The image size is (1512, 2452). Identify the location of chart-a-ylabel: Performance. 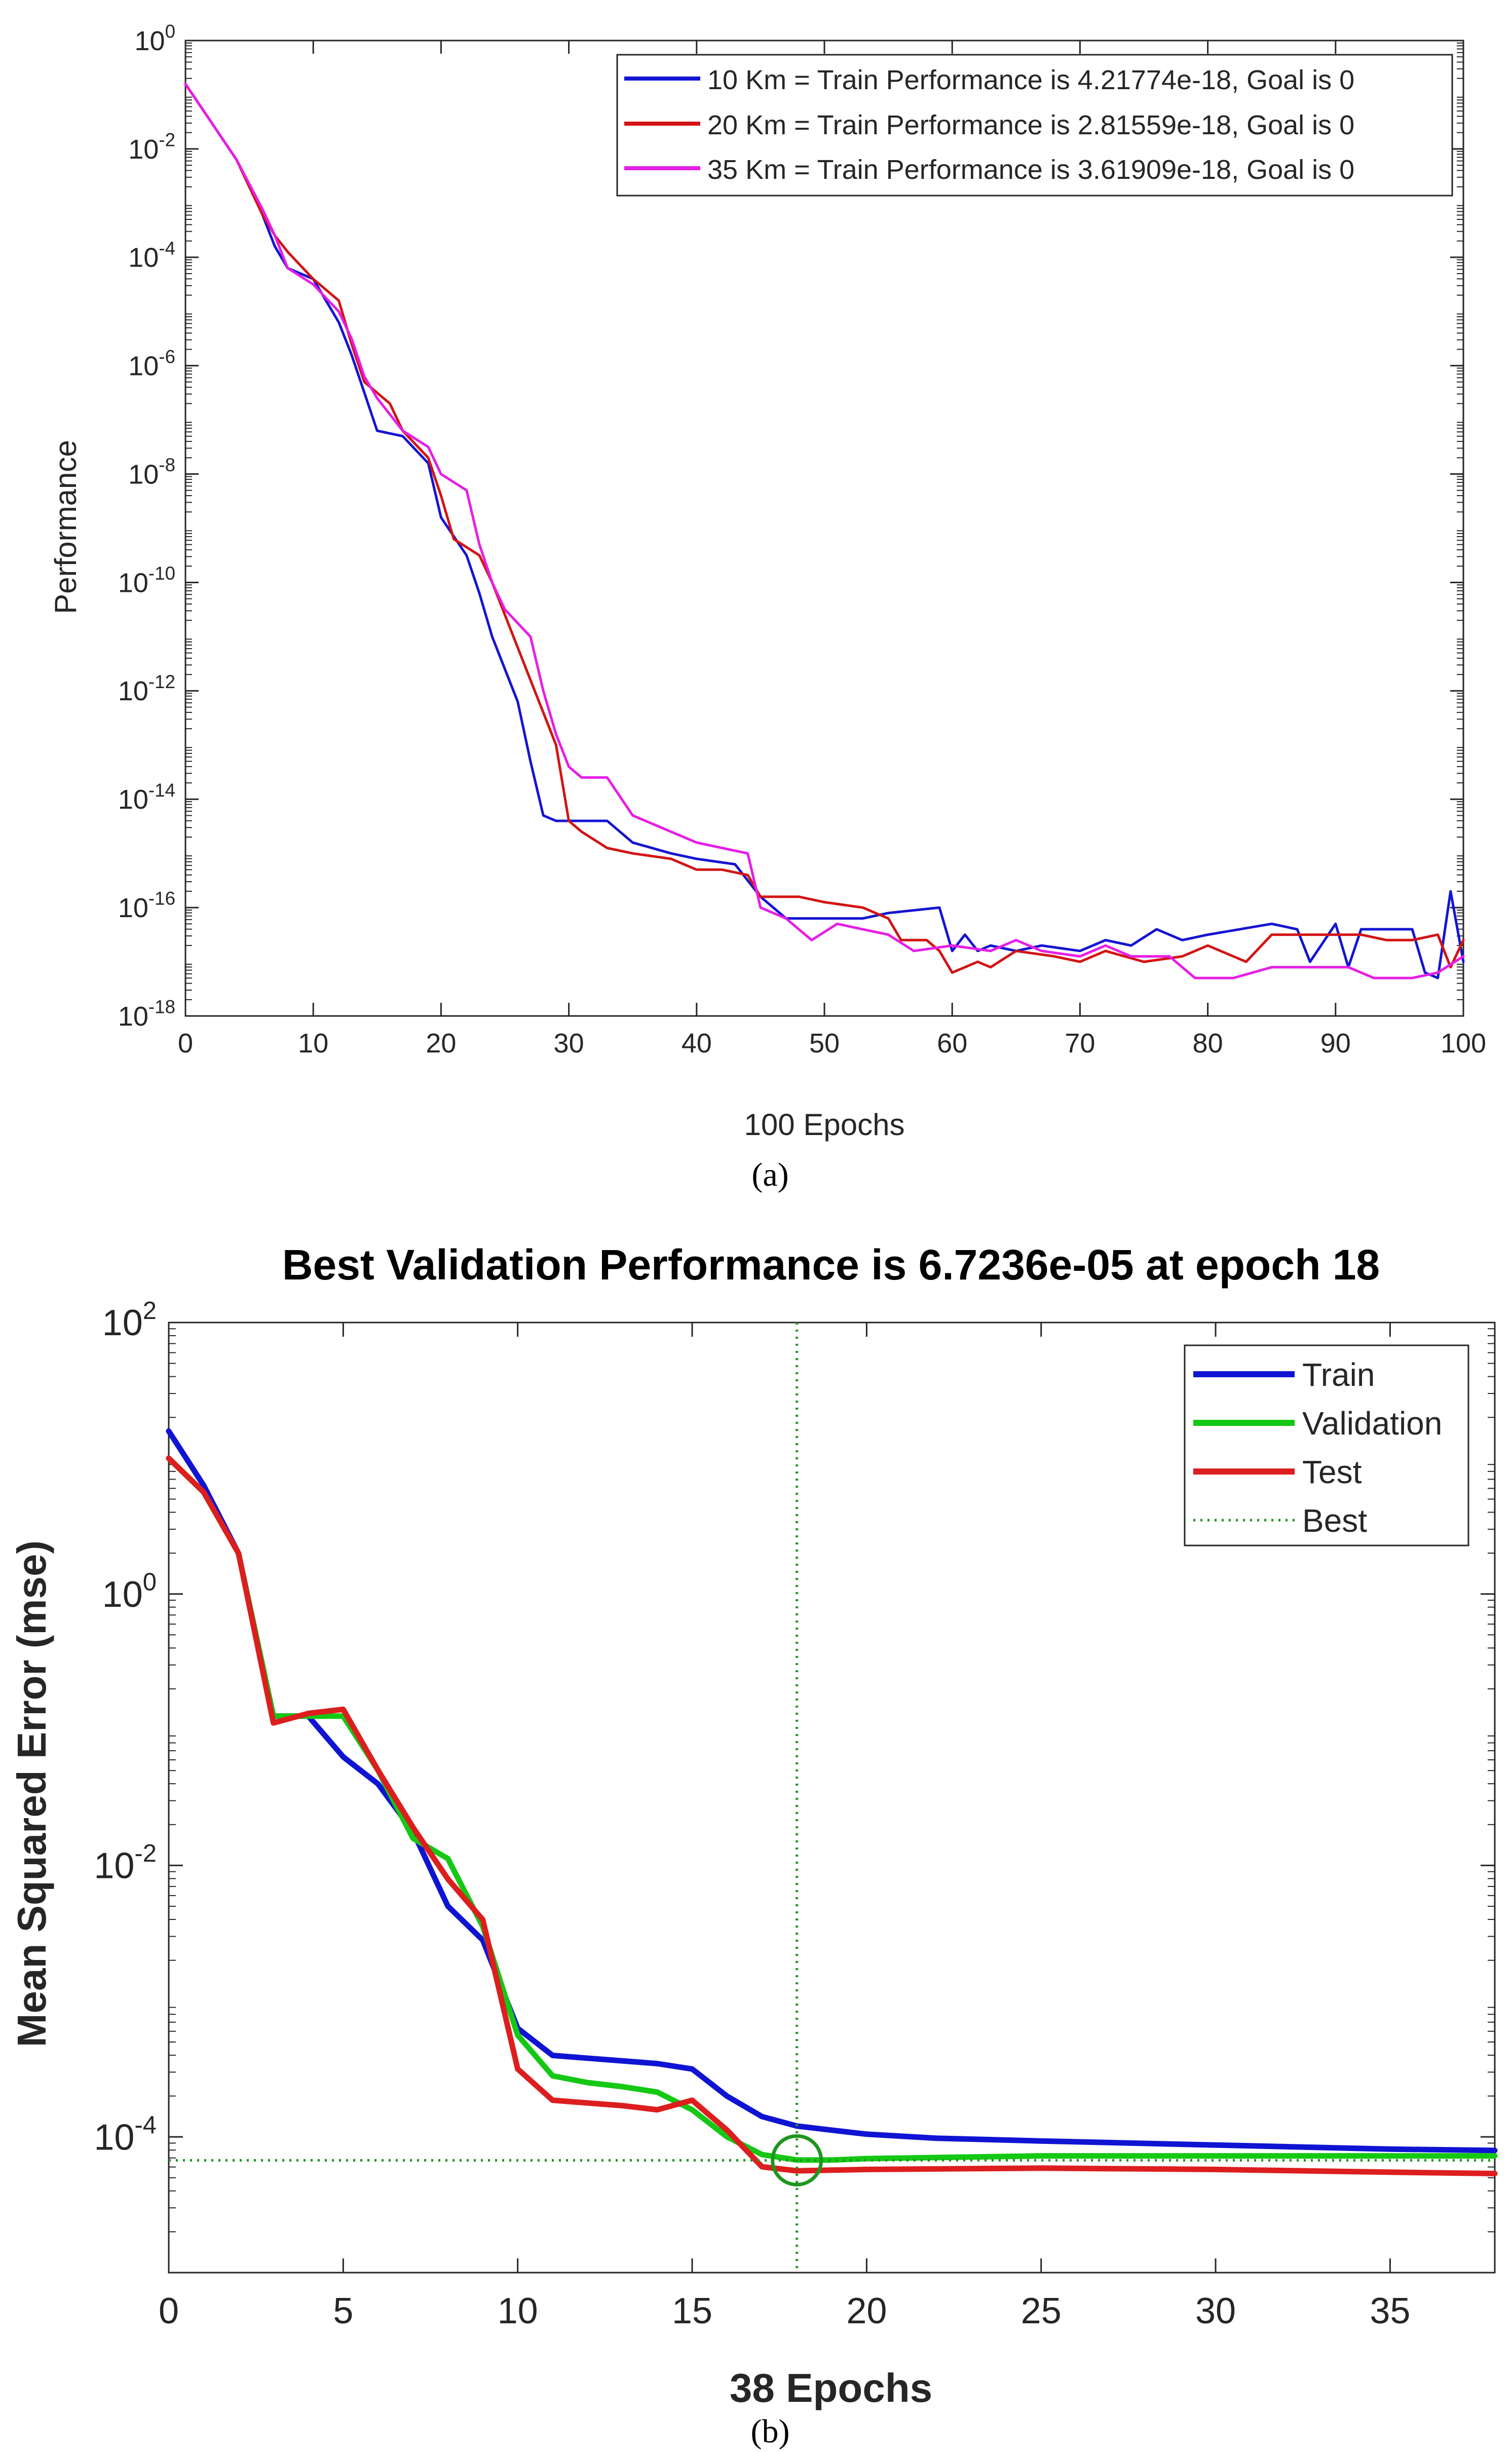
(66, 527).